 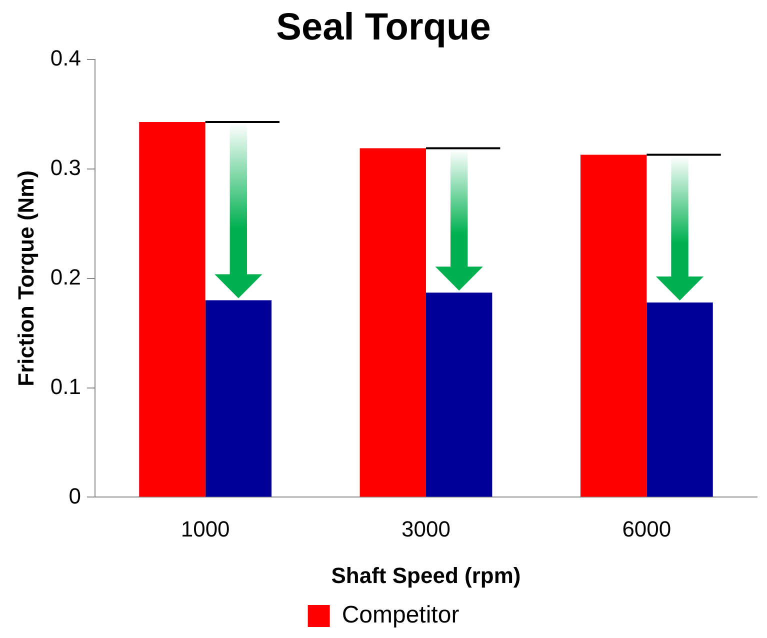 What do you see at coordinates (205, 529) in the screenshot?
I see `x-tick-label: 1000` at bounding box center [205, 529].